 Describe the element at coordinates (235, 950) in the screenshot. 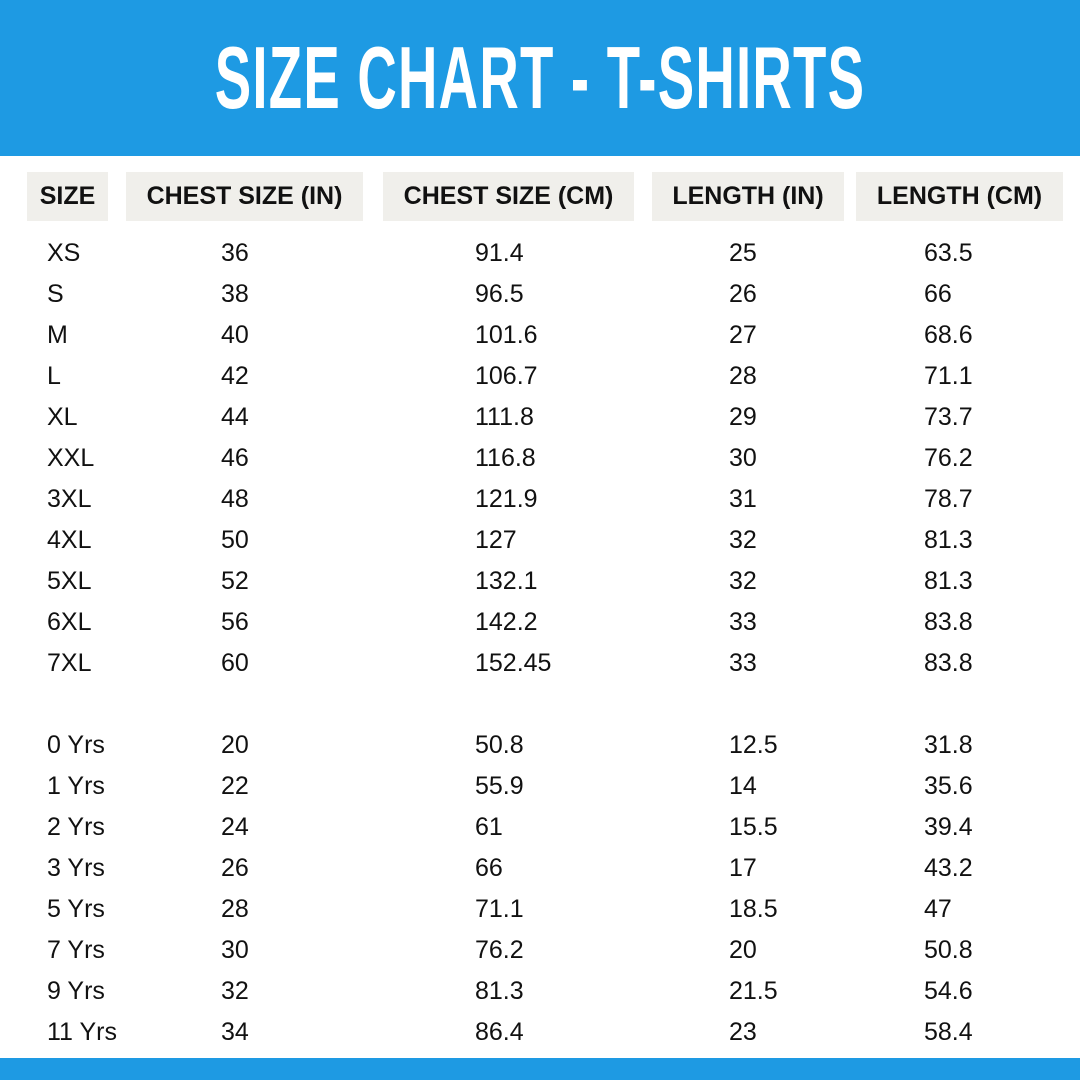

I see `cell-chest-in: 30` at that location.